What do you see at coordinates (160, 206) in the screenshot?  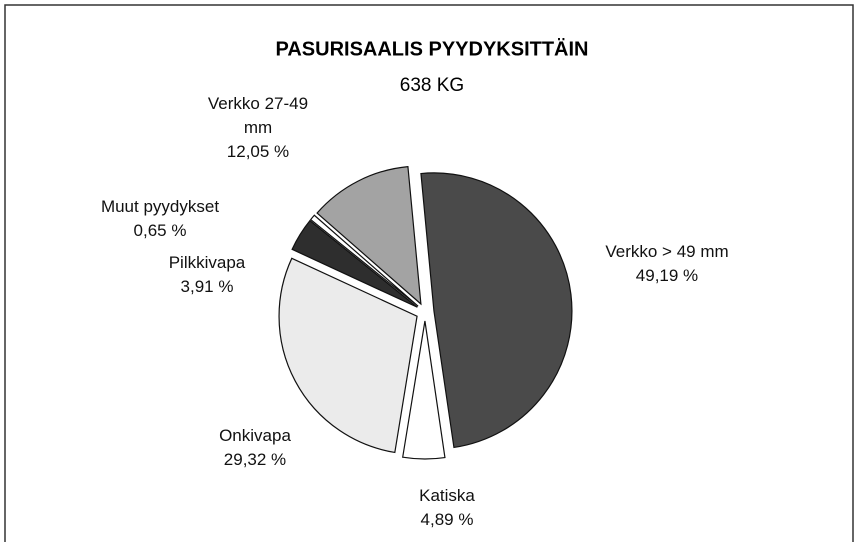 I see `slice-name: Muut pyydykset` at bounding box center [160, 206].